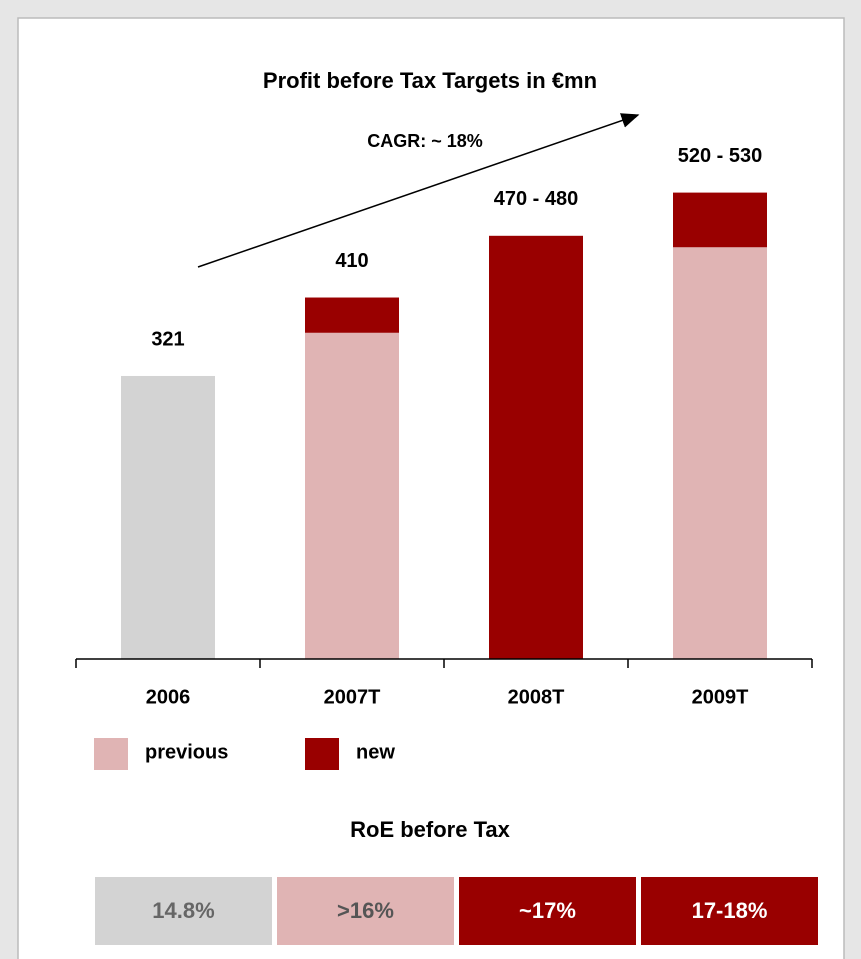  Describe the element at coordinates (430, 829) in the screenshot. I see `roe-title: RoE before Tax` at that location.